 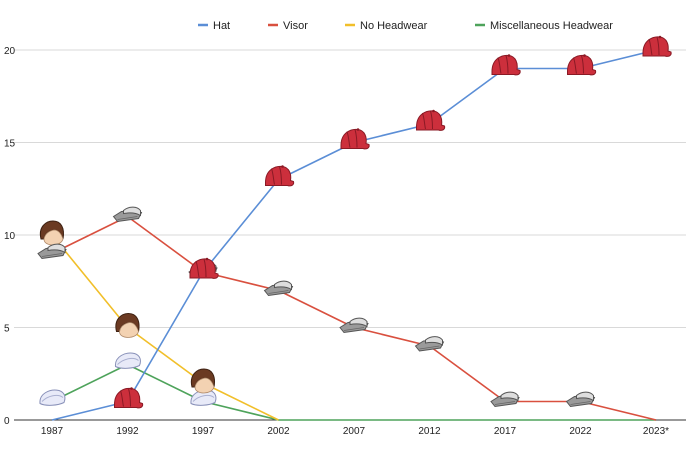 I want to click on x-tick-label: 1987, so click(x=52, y=431).